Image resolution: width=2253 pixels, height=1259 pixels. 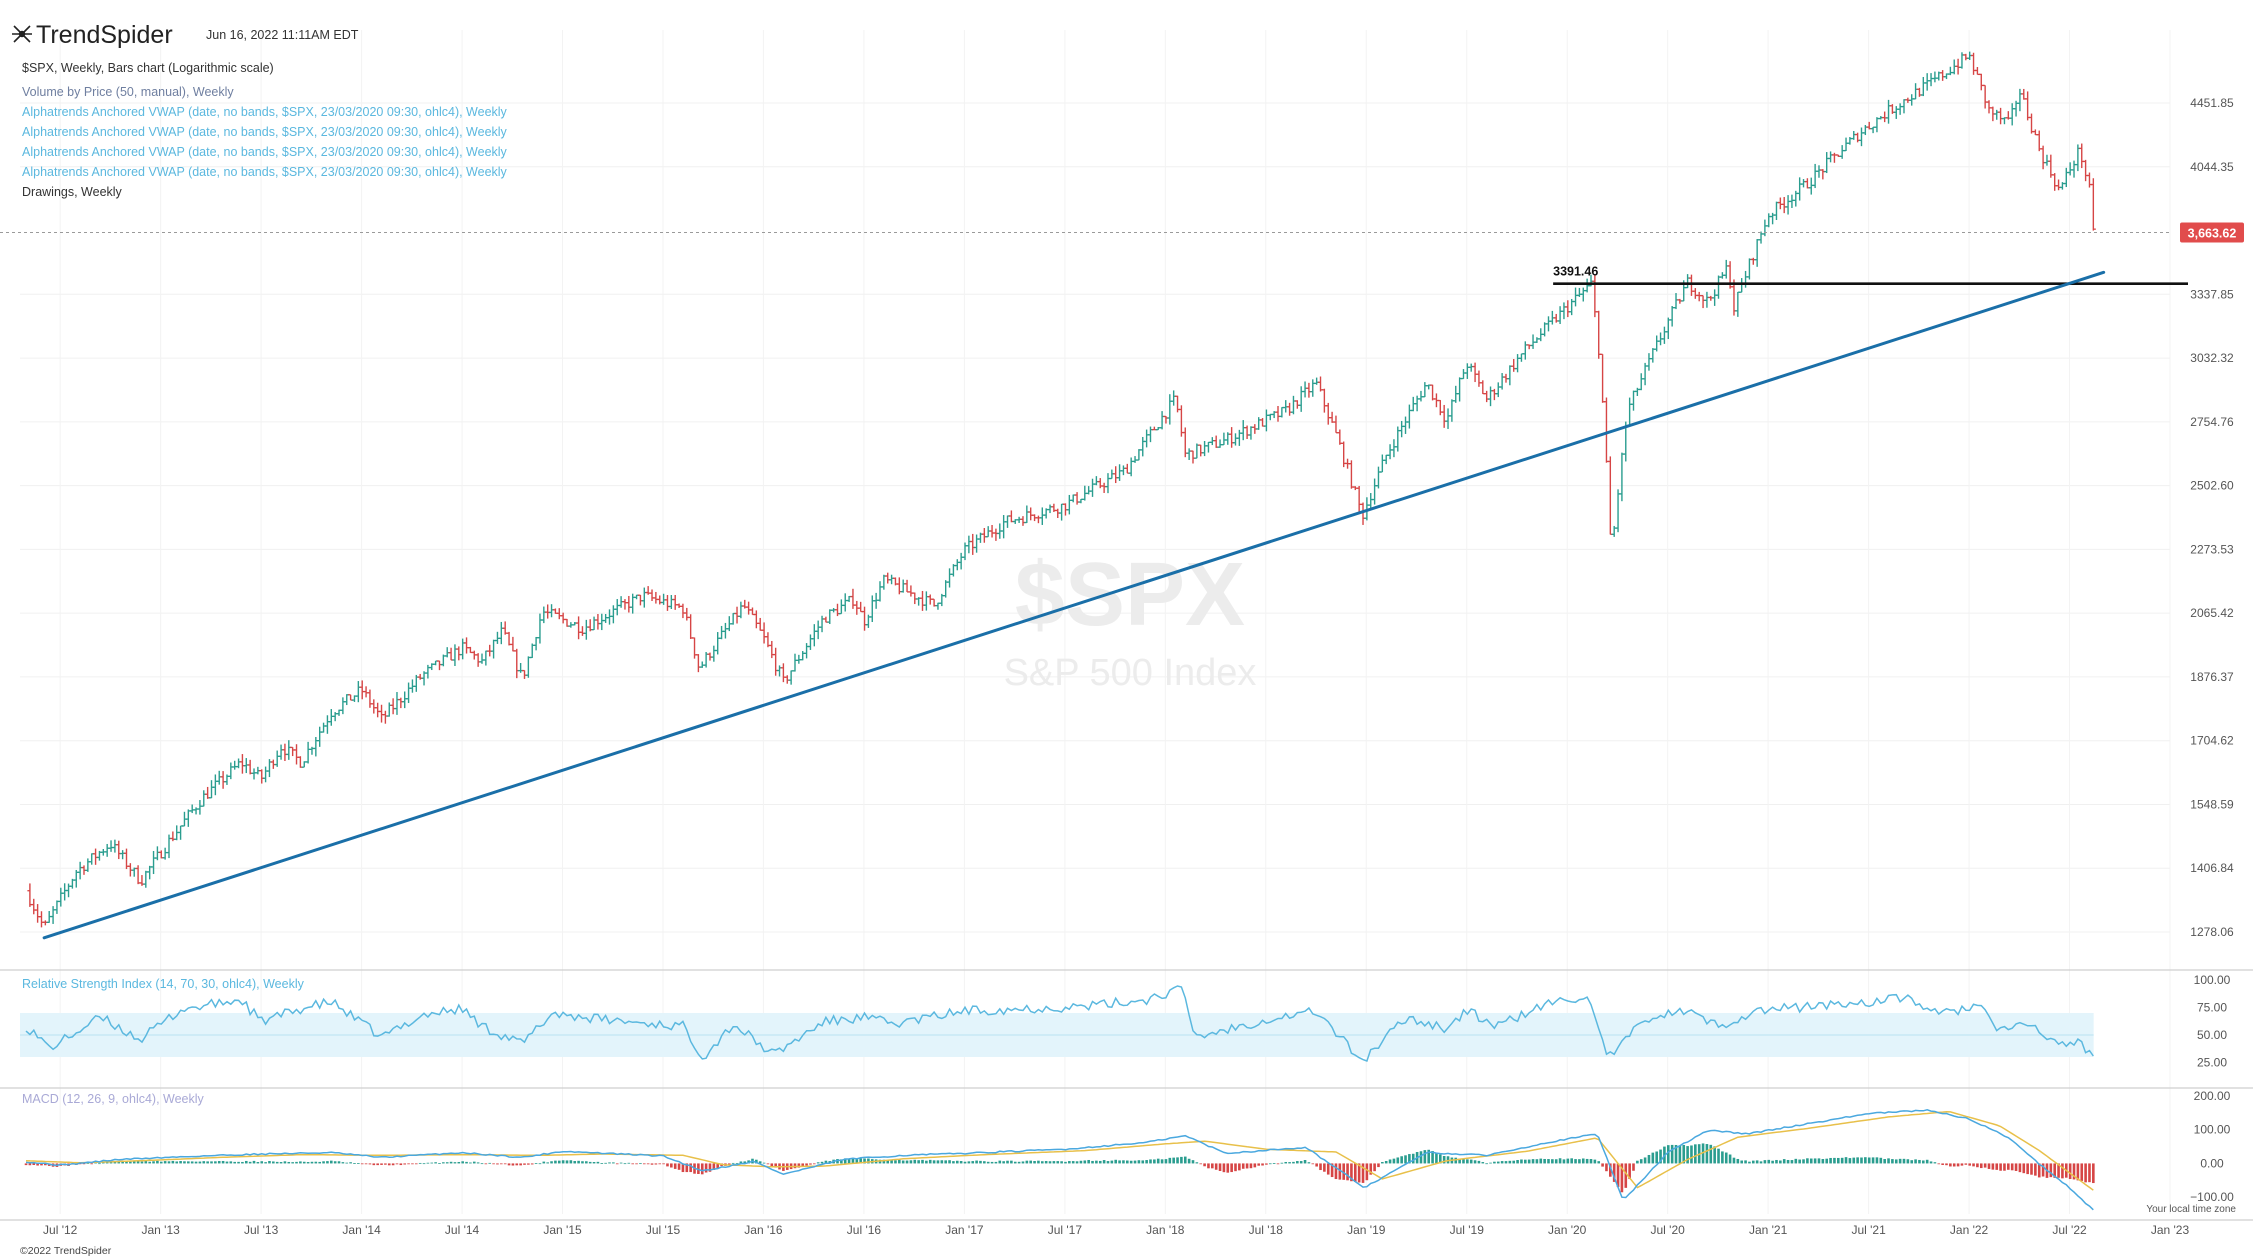 What do you see at coordinates (964, 1230) in the screenshot?
I see `time-axis-label: Jan '17` at bounding box center [964, 1230].